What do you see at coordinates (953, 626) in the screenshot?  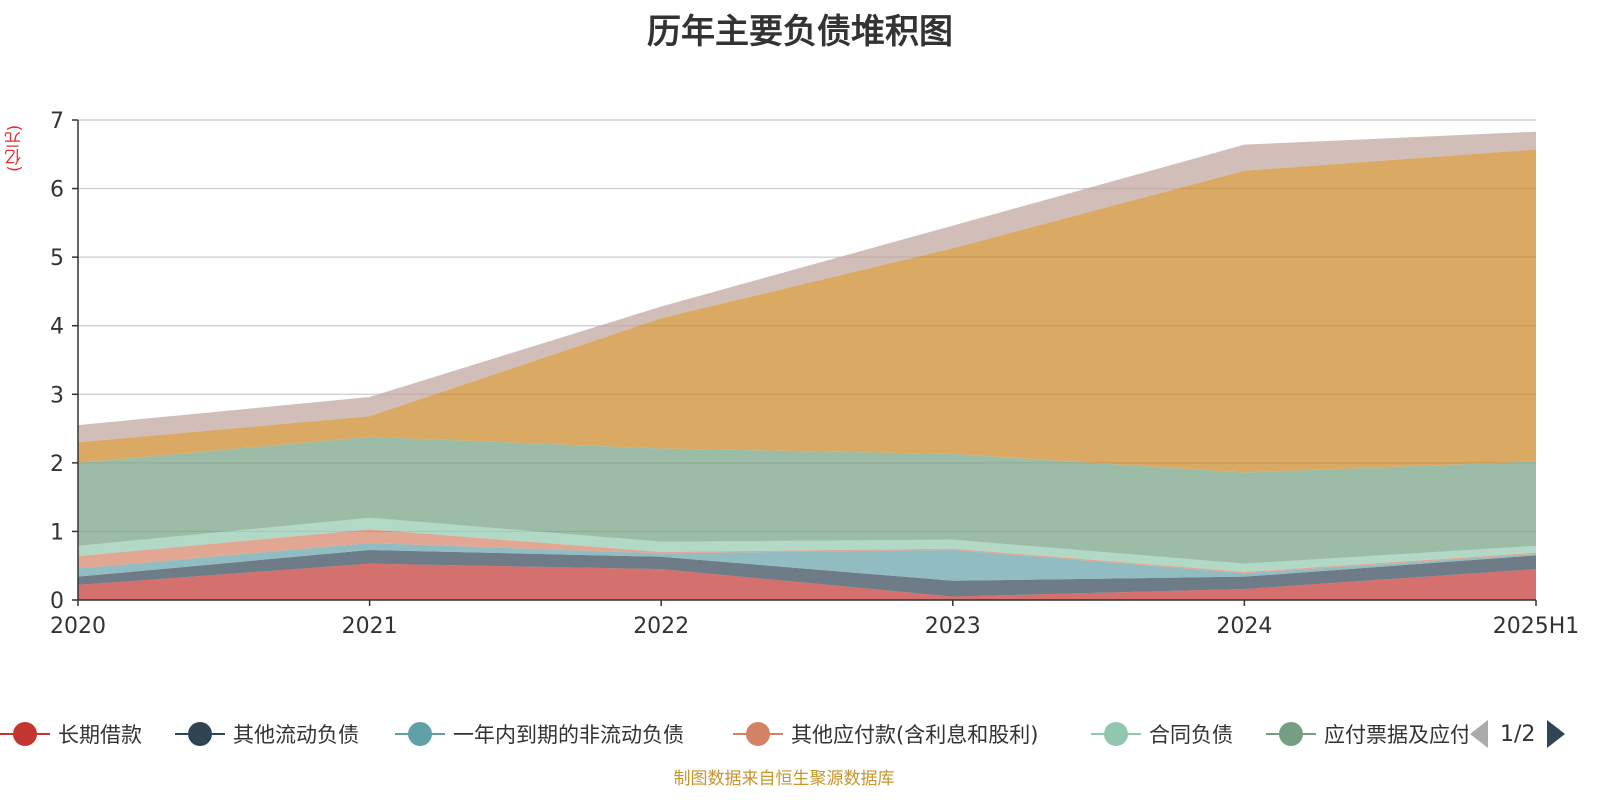 I see `x-tick-label: 2023` at bounding box center [953, 626].